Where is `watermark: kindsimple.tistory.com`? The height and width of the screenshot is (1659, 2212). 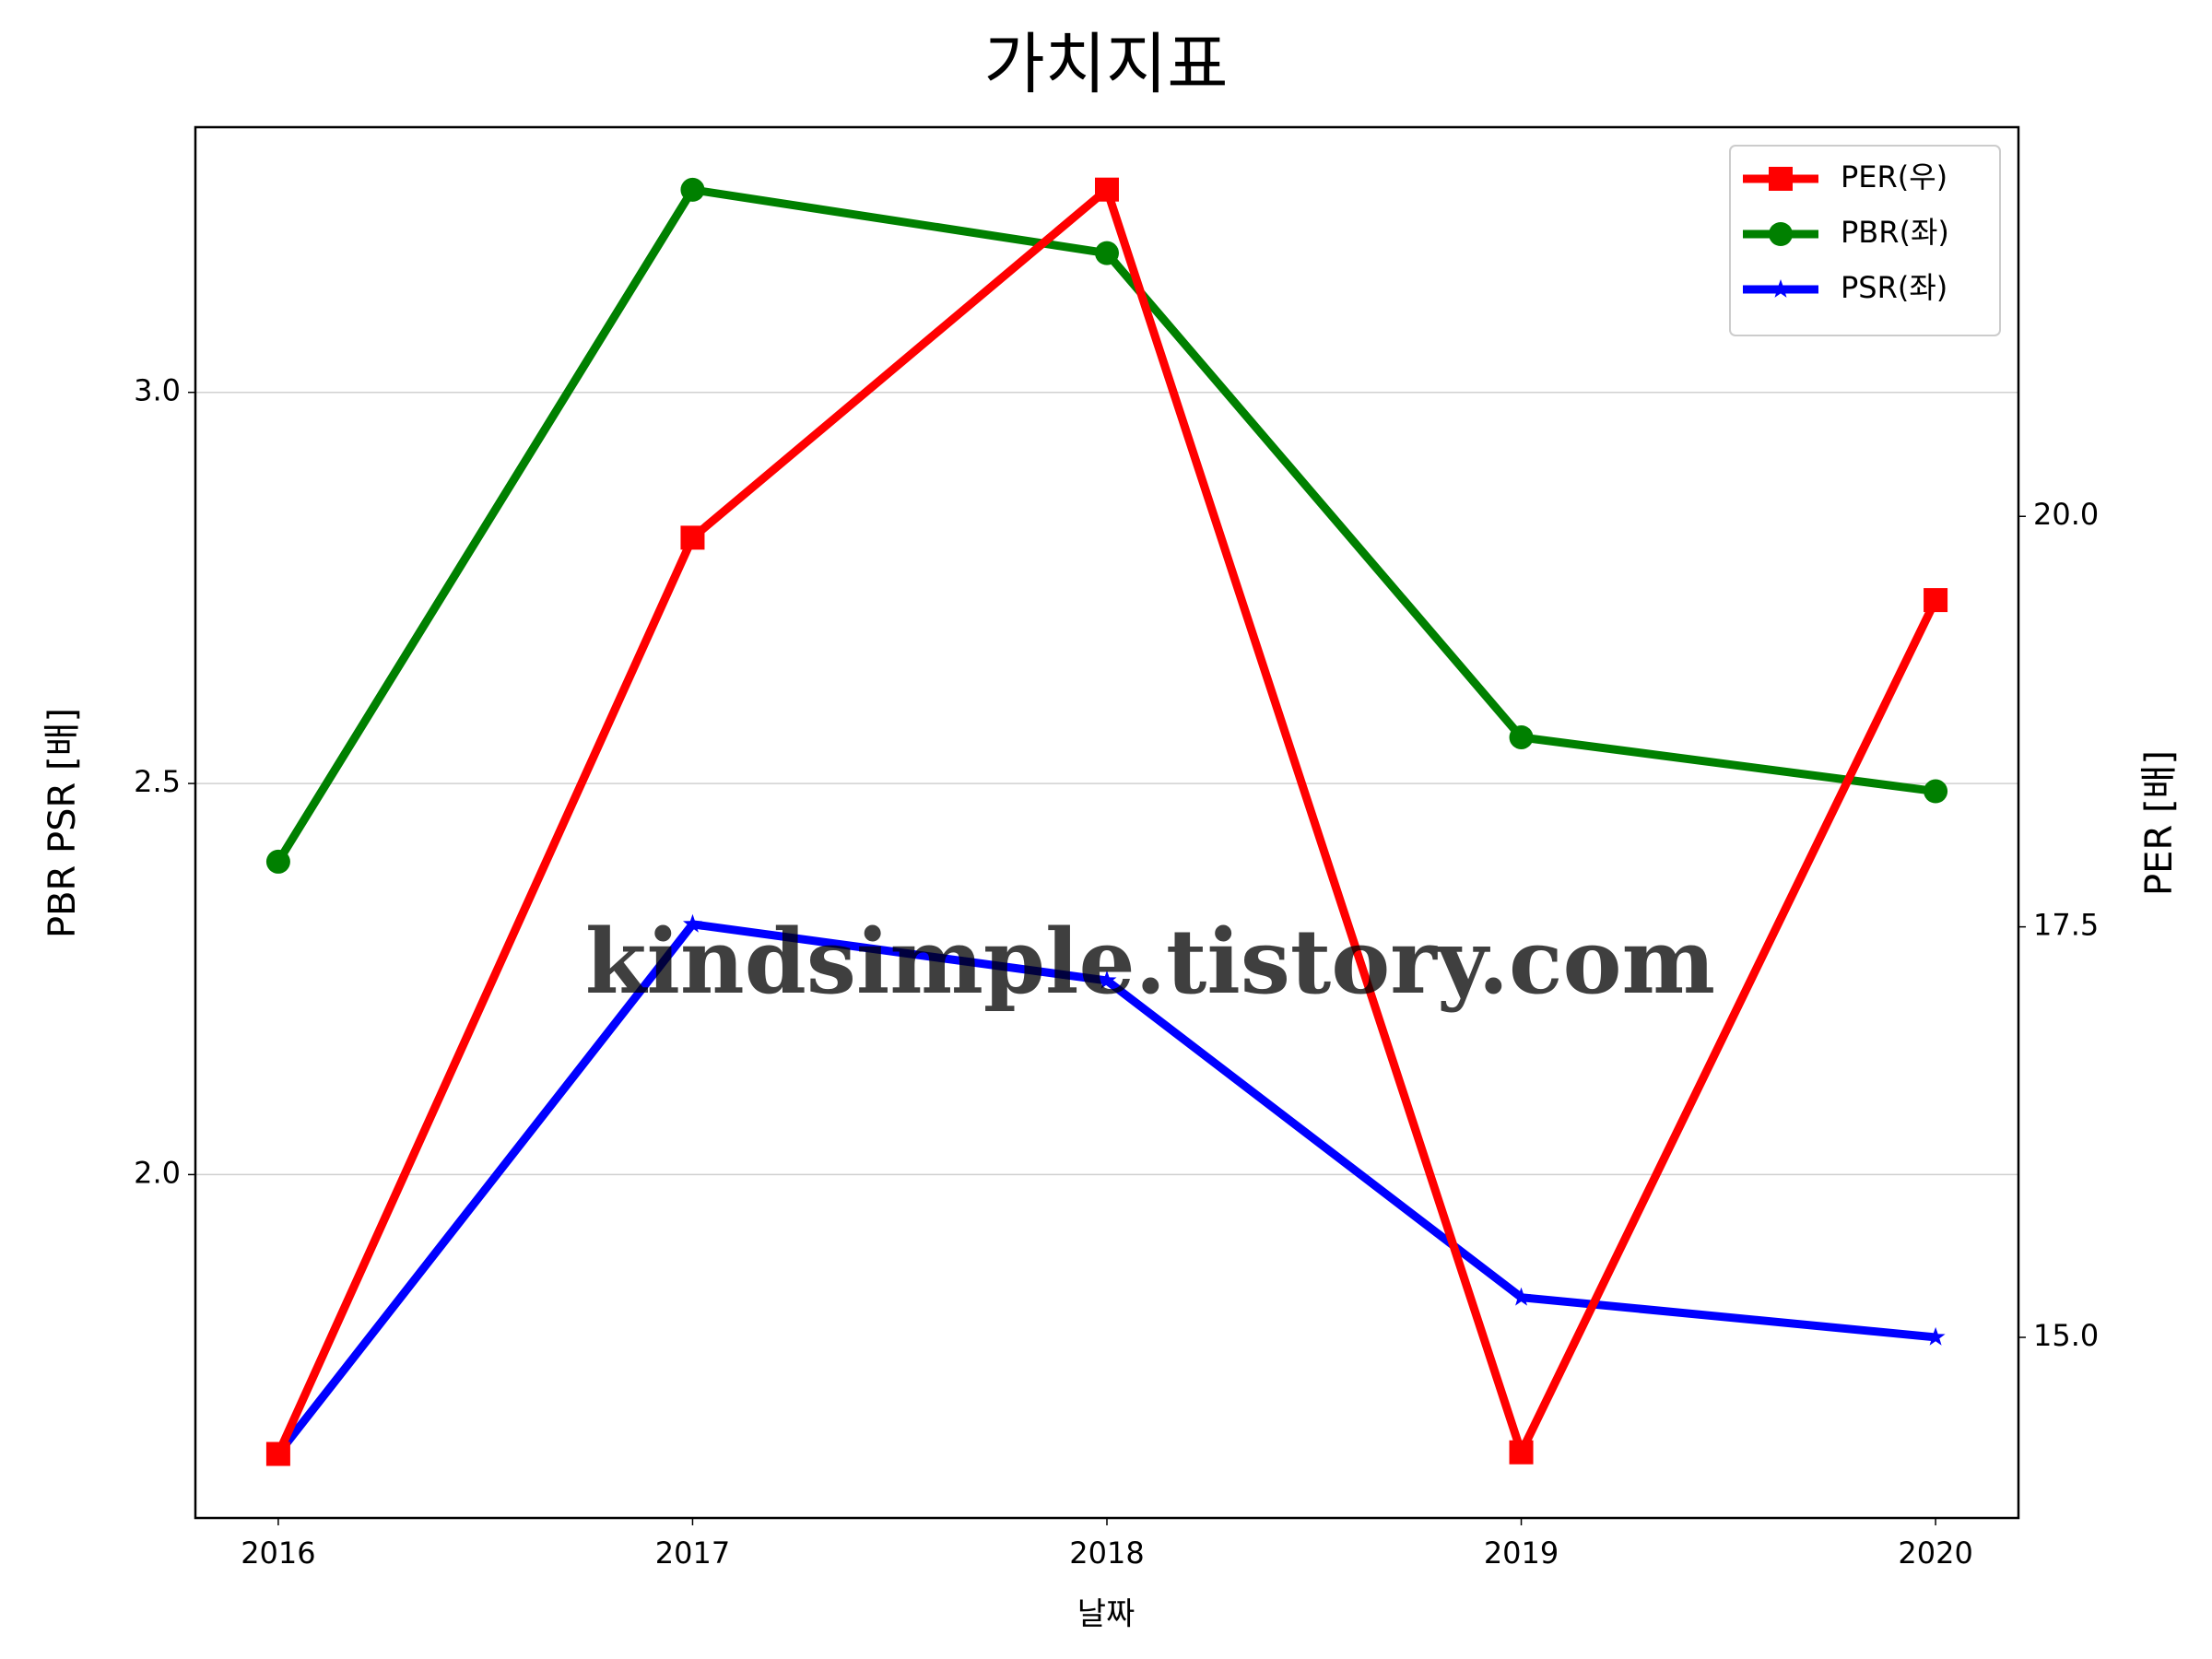
watermark: kindsimple.tistory.com is located at coordinates (1150, 962).